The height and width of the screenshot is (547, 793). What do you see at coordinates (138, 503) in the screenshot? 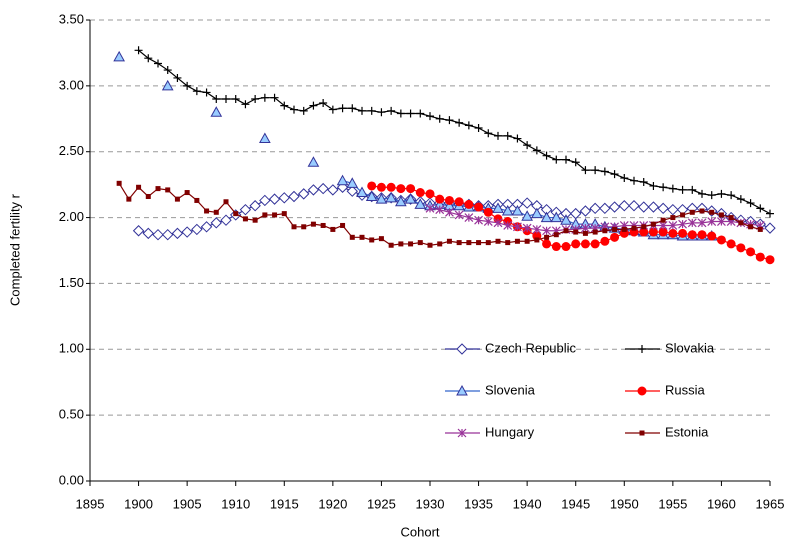
I see `x-tick-label: 1900` at bounding box center [138, 503].